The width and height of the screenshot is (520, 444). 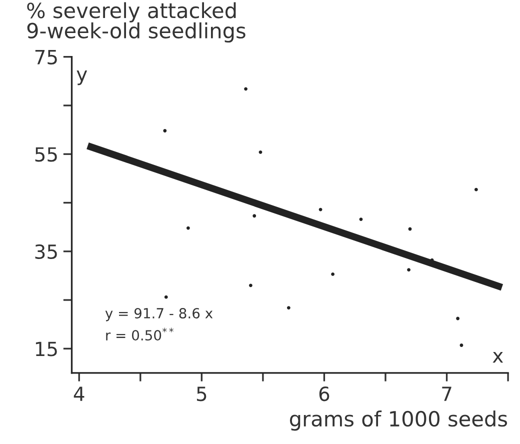 I want to click on x-axis-title: grams of 1000 seeds, so click(x=399, y=420).